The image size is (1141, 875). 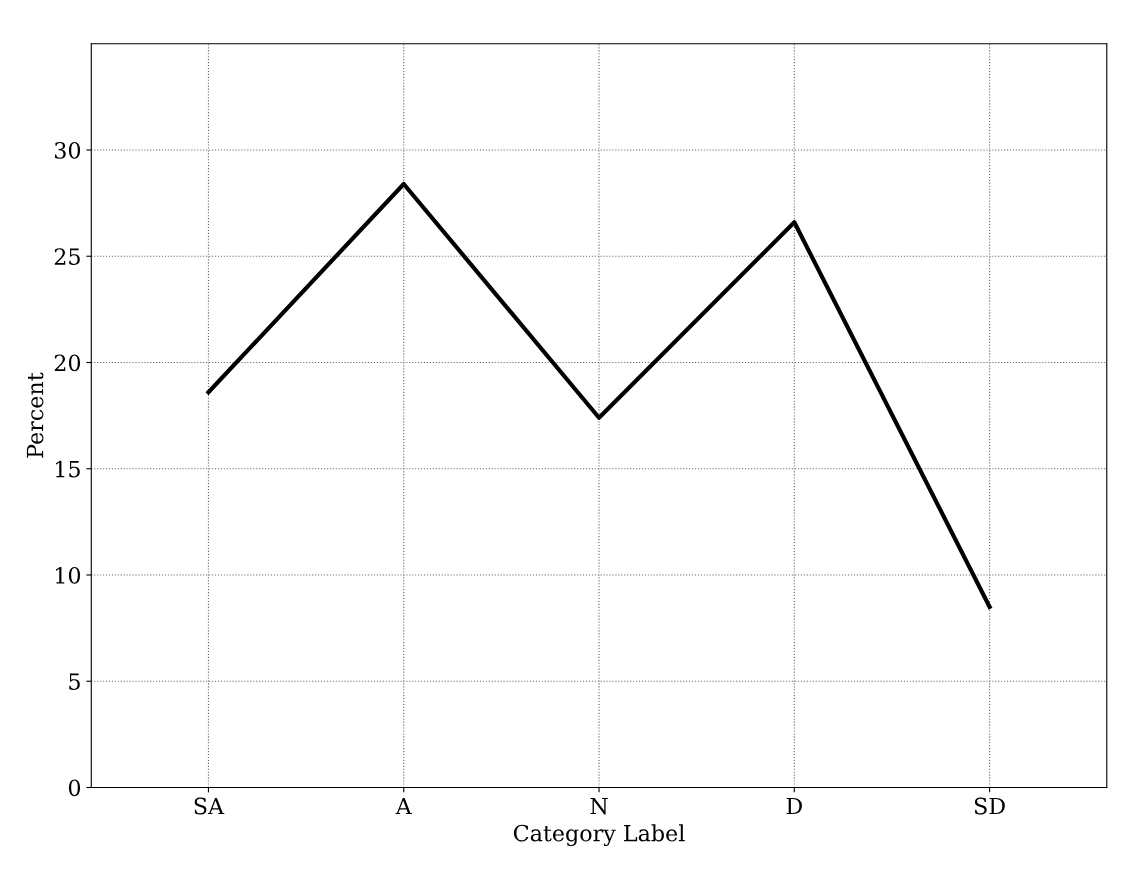 What do you see at coordinates (68, 575) in the screenshot?
I see `y-tick-label: 10` at bounding box center [68, 575].